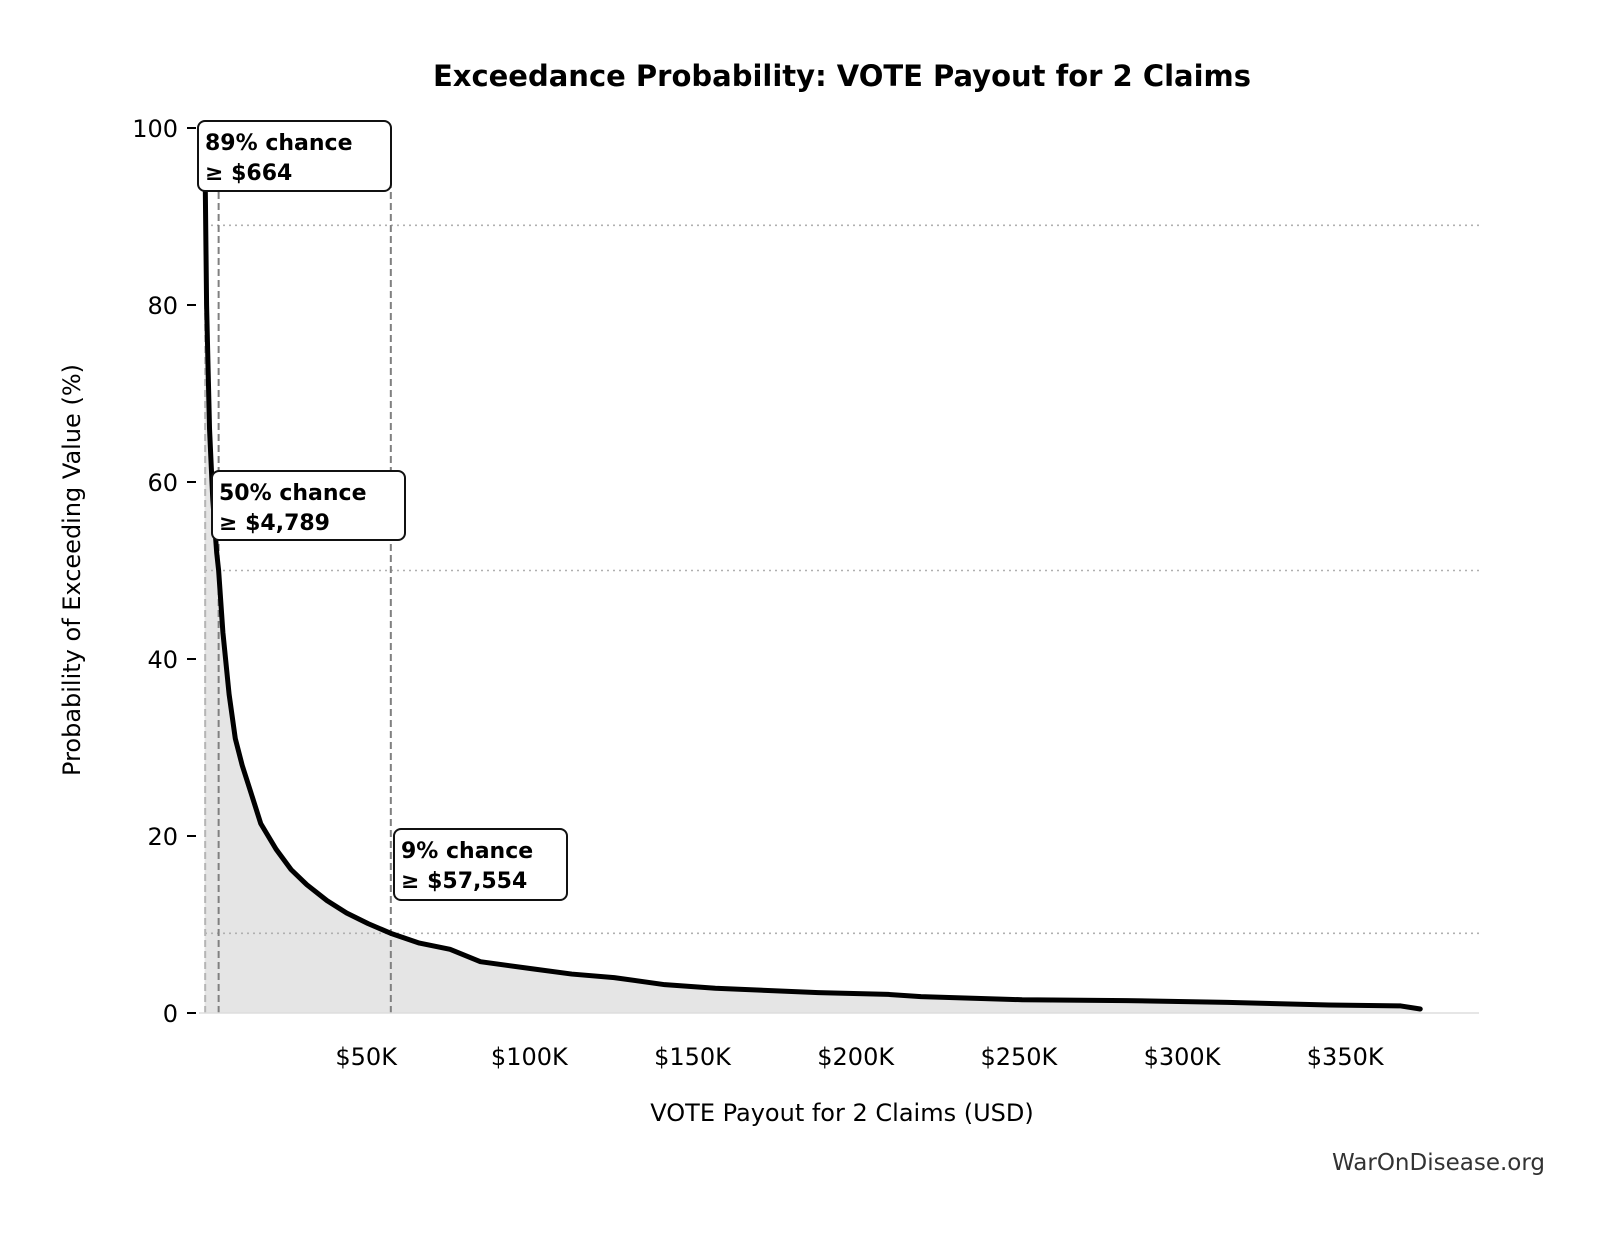 This screenshot has height=1234, width=1604. I want to click on x-tick-label: $100K, so click(530, 1057).